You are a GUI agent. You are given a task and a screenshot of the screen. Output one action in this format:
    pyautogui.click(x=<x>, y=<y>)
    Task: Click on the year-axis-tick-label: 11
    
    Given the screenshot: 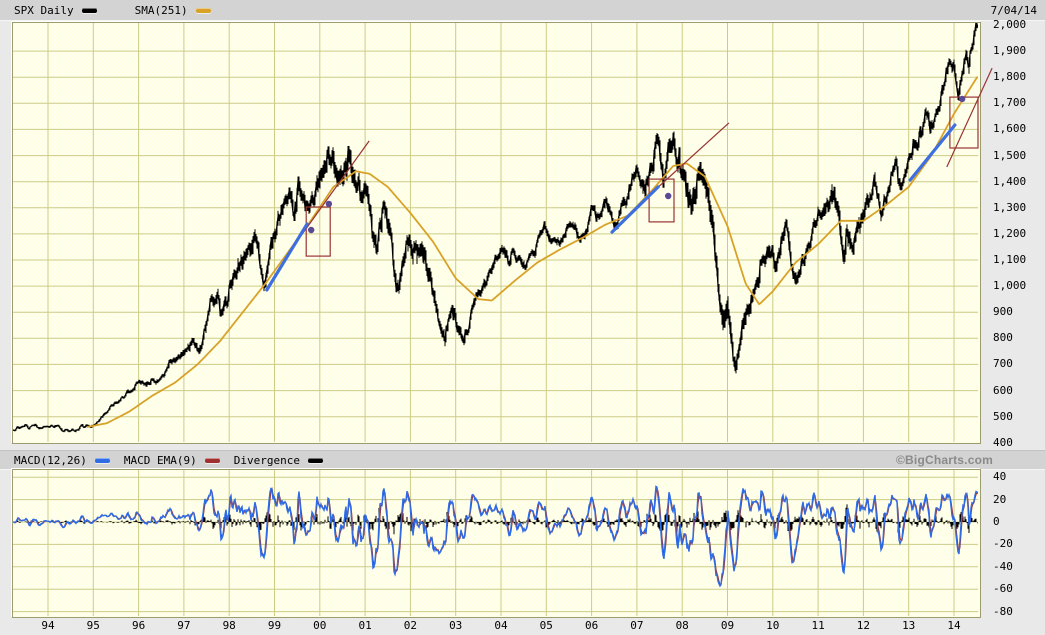 What is the action you would take?
    pyautogui.click(x=818, y=625)
    